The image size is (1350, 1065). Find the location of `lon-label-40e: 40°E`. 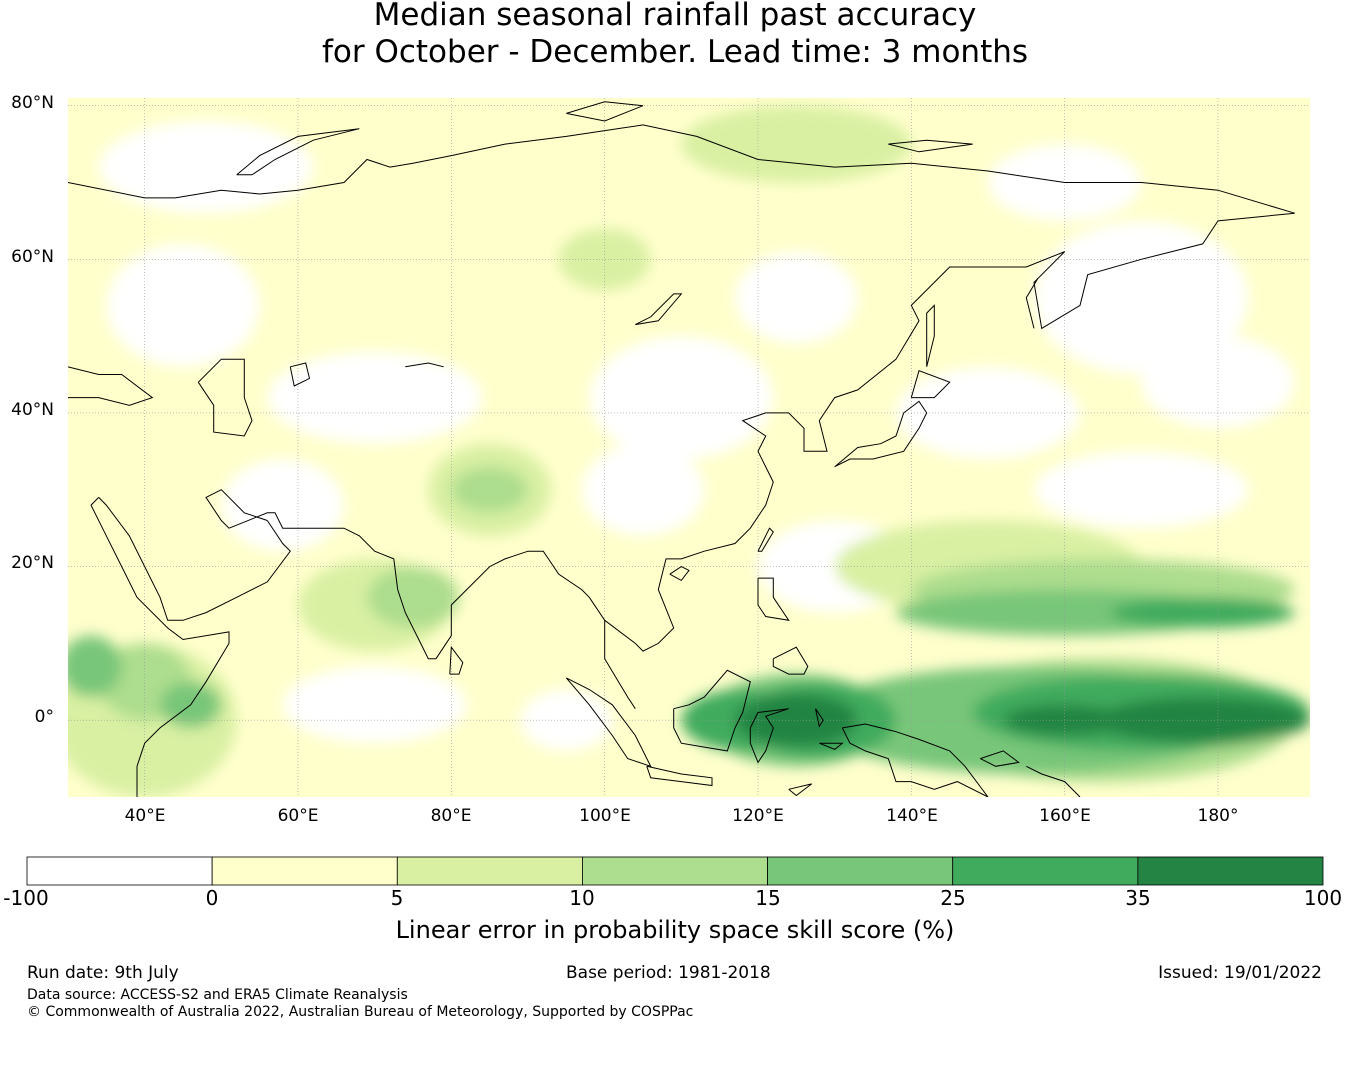

lon-label-40e: 40°E is located at coordinates (145, 816).